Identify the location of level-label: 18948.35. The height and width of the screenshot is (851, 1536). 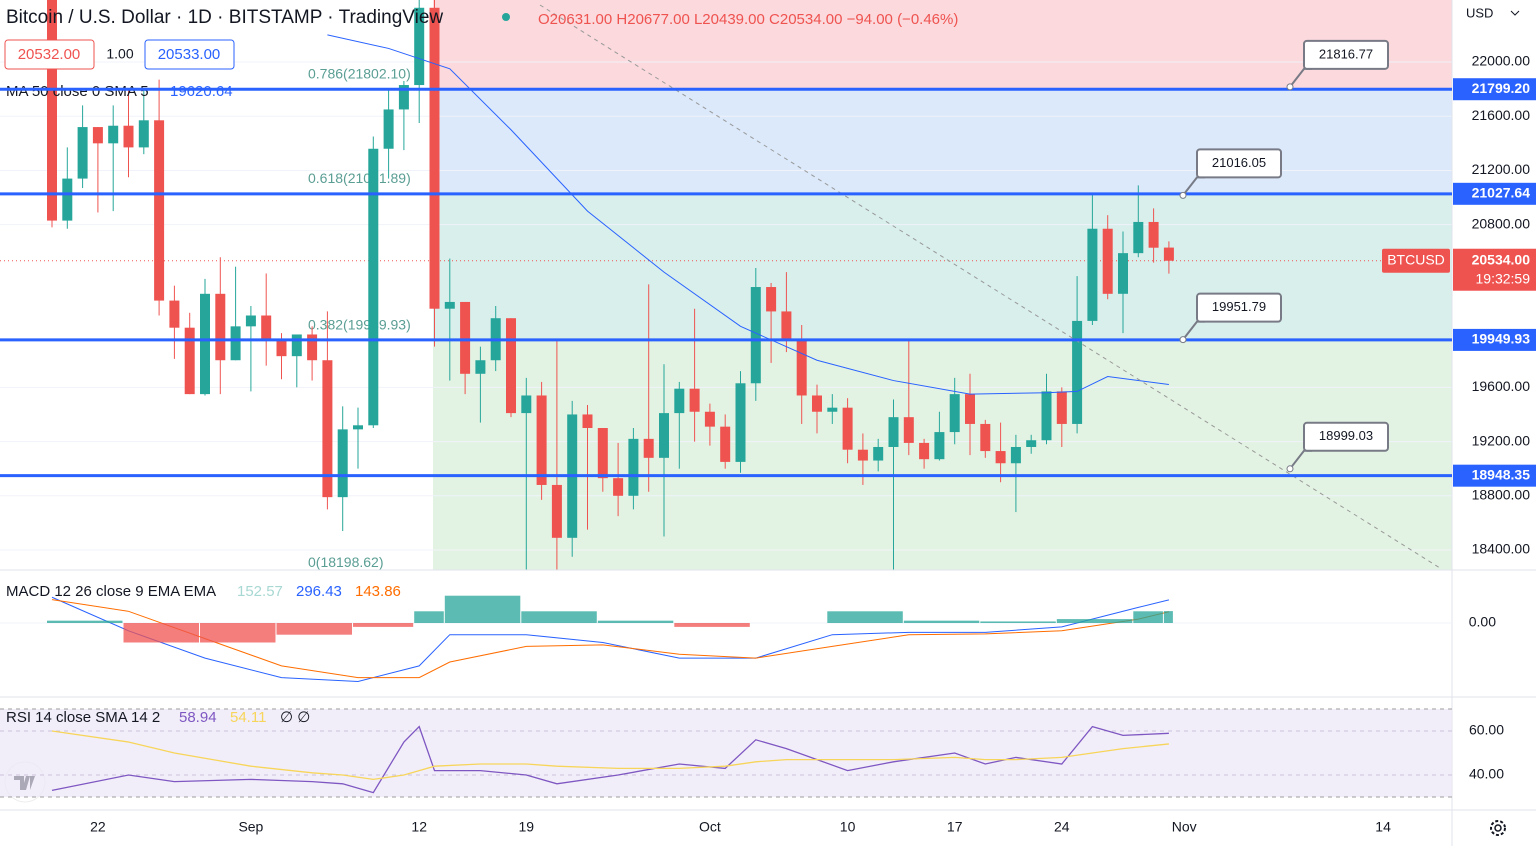
(1501, 474).